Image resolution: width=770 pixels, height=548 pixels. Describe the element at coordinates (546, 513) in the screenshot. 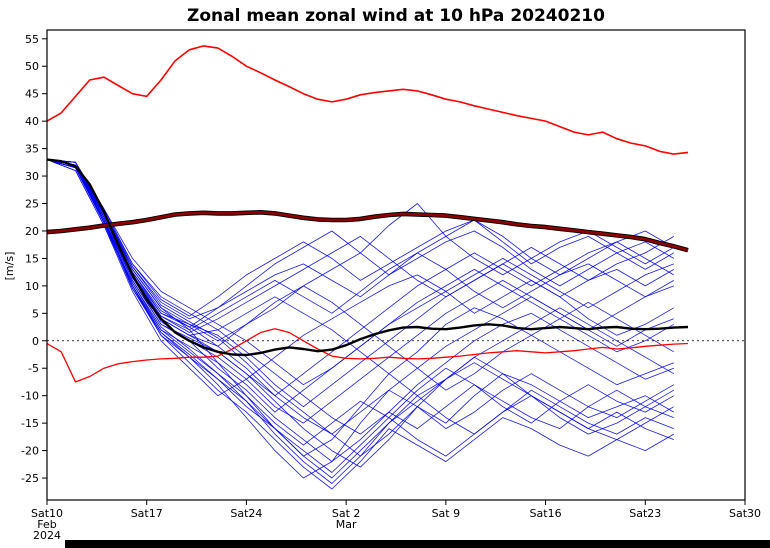

I see `x-tick-label: Sat16` at that location.